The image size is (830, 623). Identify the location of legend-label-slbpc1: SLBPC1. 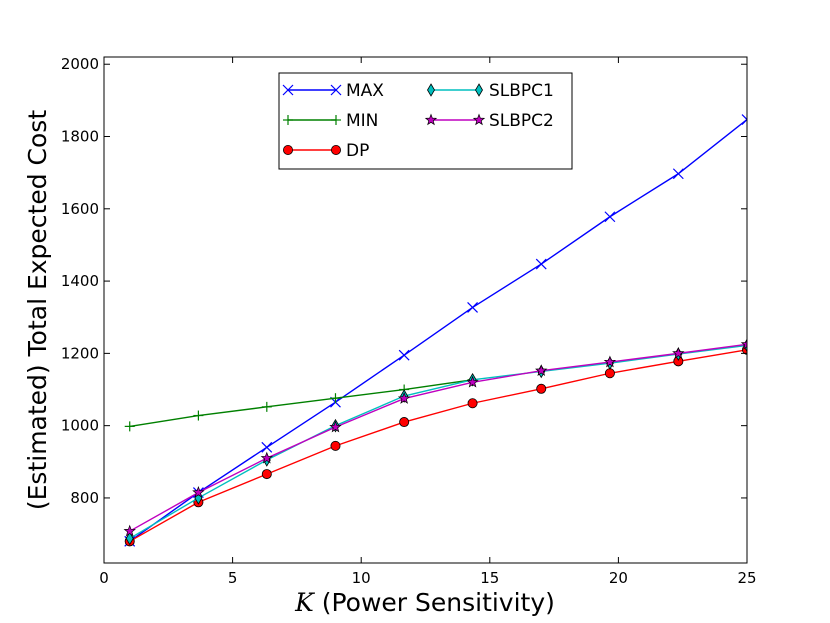
(521, 91).